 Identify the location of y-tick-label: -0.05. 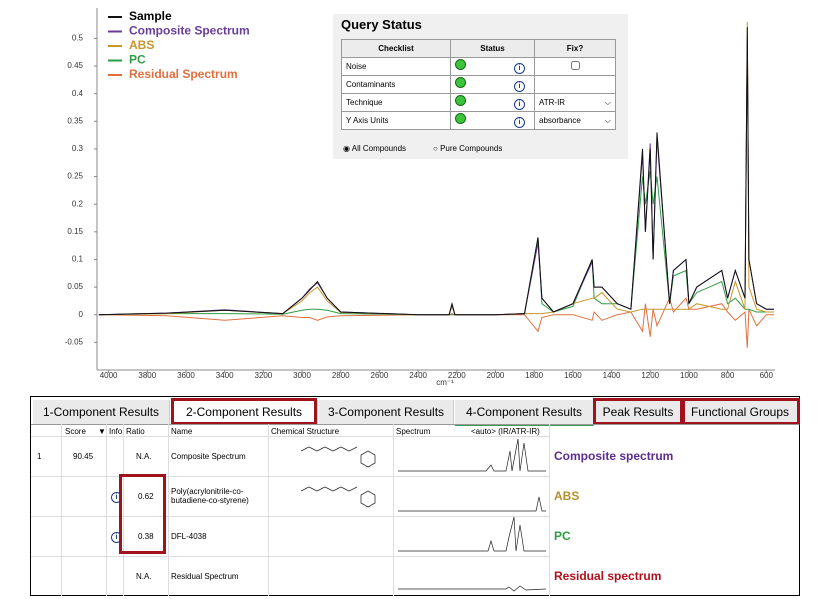
(74, 341).